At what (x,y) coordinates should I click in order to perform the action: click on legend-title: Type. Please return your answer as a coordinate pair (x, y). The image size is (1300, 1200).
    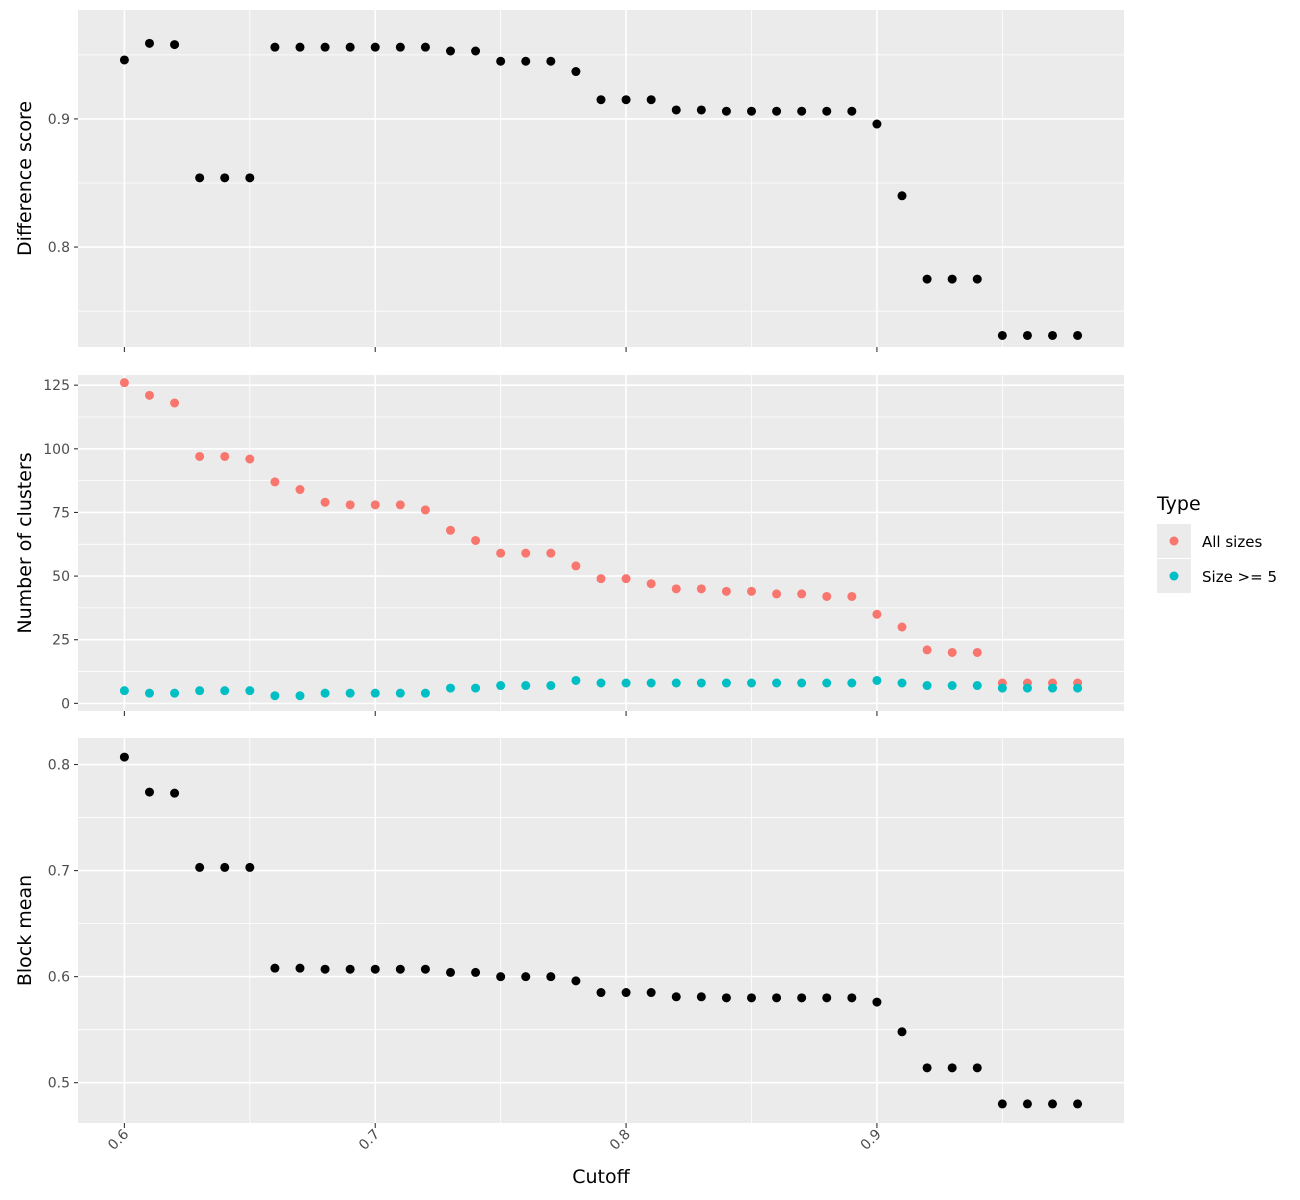
    Looking at the image, I should click on (1178, 504).